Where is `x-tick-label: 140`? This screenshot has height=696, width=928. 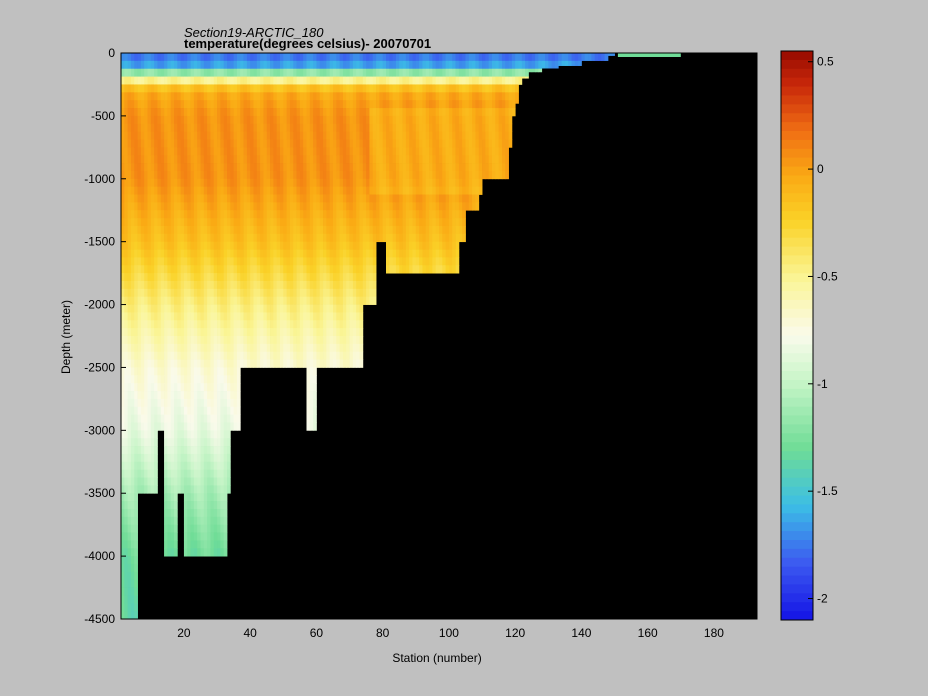 x-tick-label: 140 is located at coordinates (581, 633).